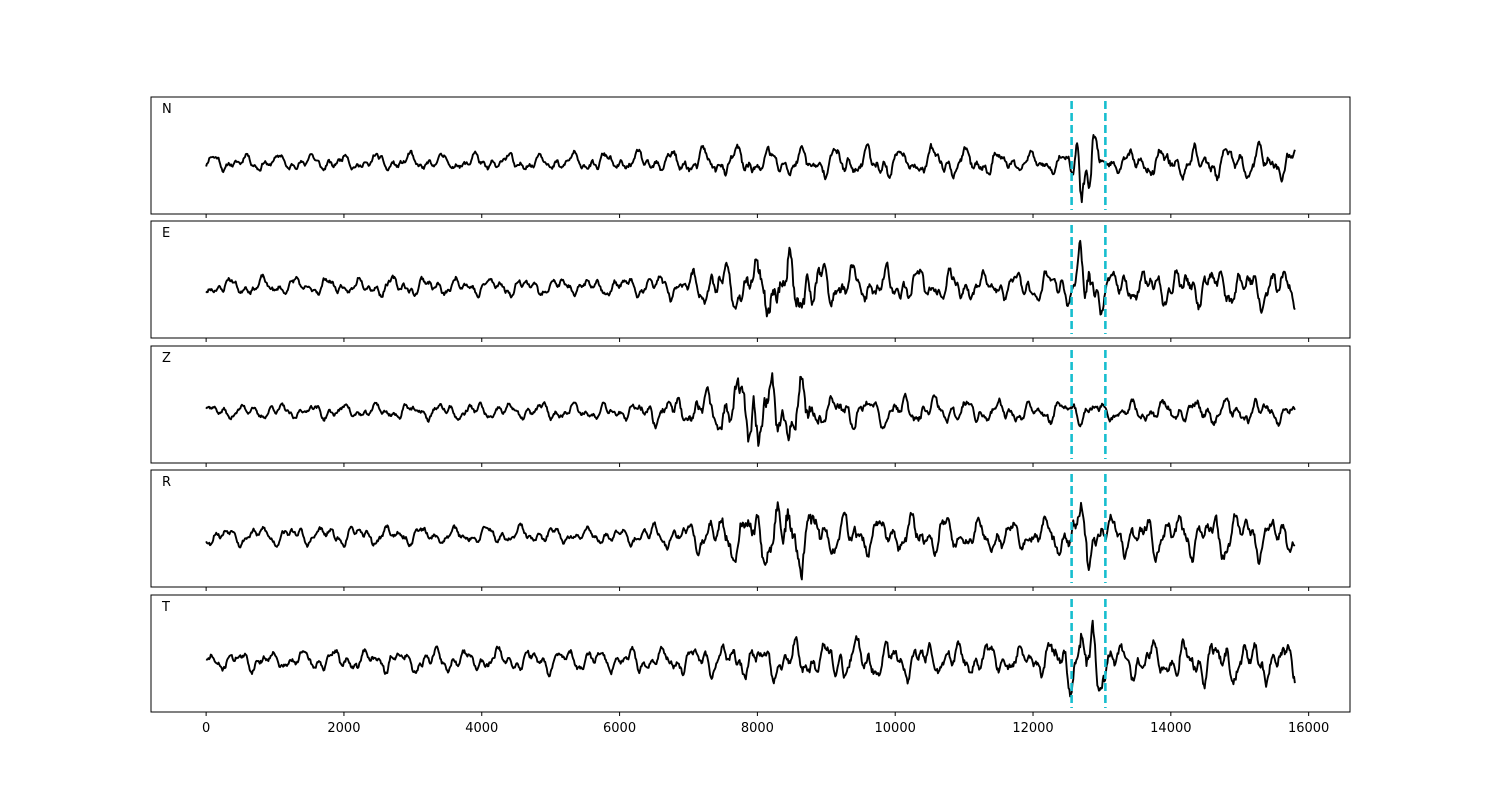 The image size is (1500, 800). What do you see at coordinates (481, 728) in the screenshot?
I see `x-tick-label: 4000` at bounding box center [481, 728].